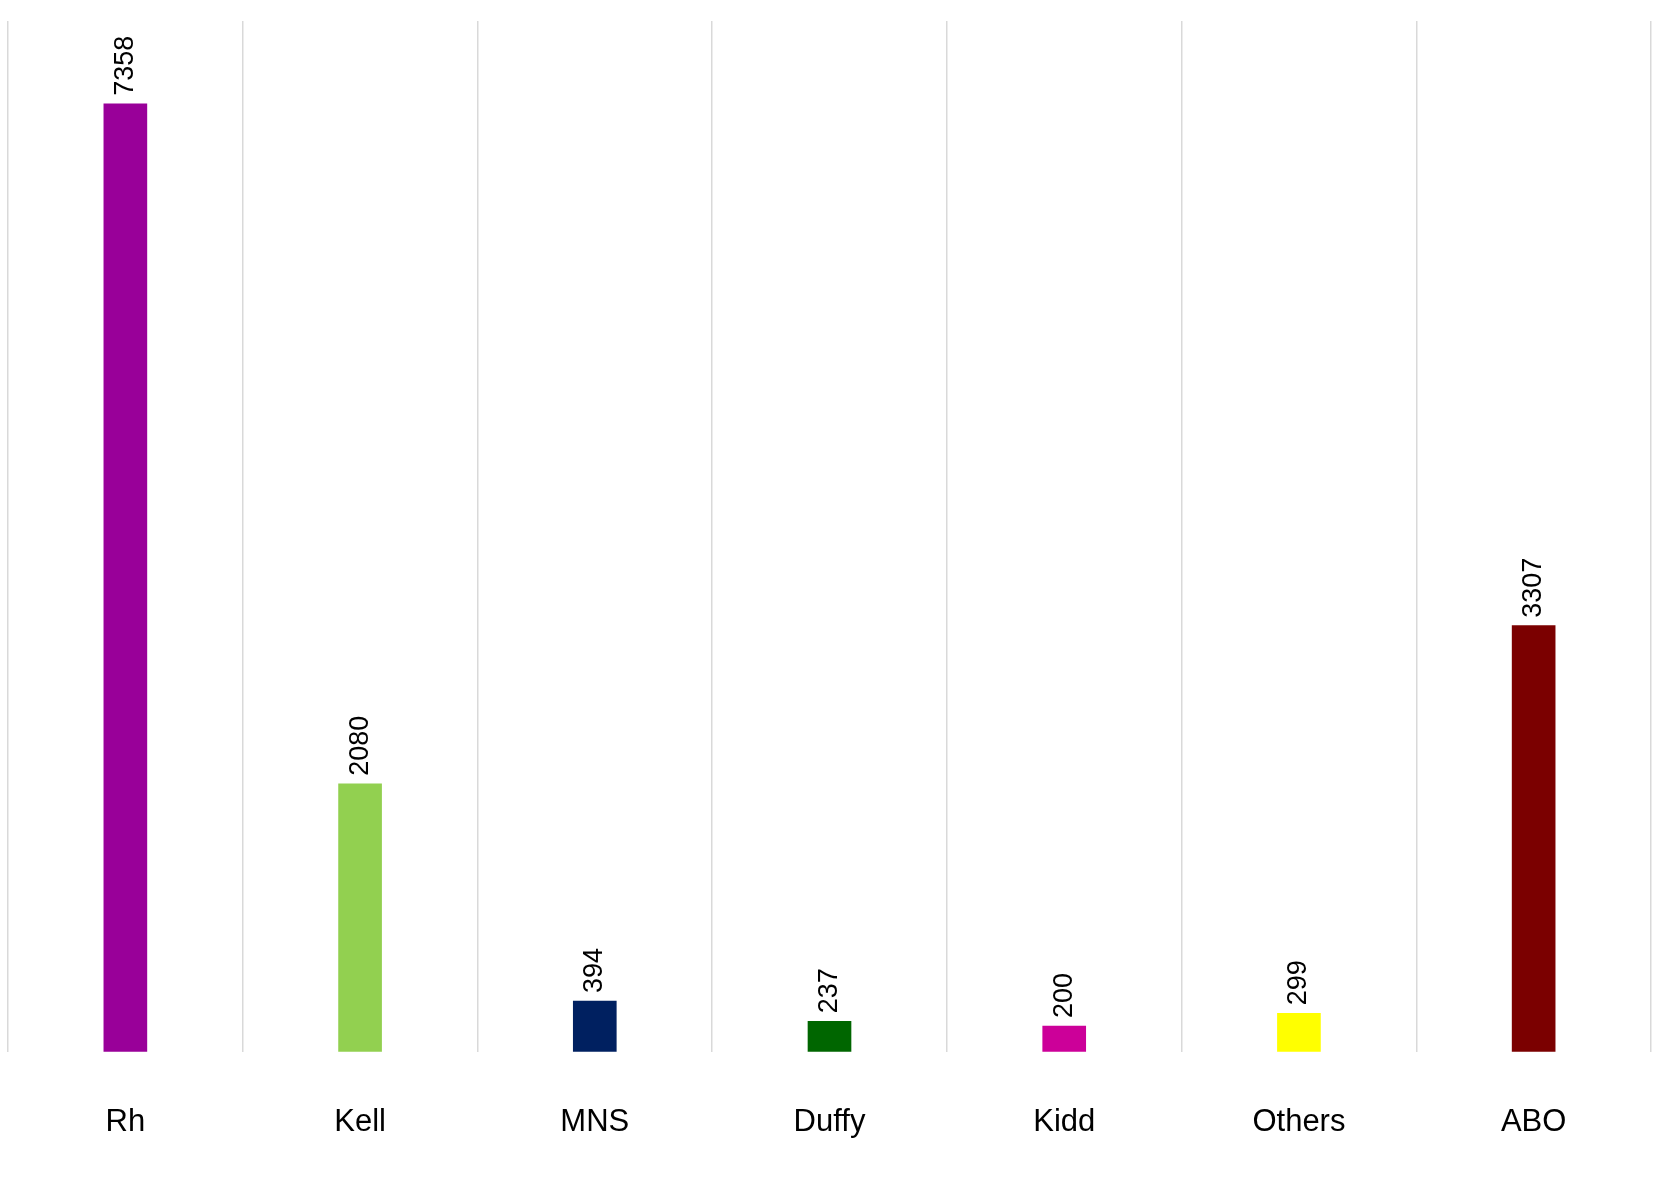 The width and height of the screenshot is (1667, 1193). What do you see at coordinates (125, 1120) in the screenshot?
I see `x-tick-label: Rh` at bounding box center [125, 1120].